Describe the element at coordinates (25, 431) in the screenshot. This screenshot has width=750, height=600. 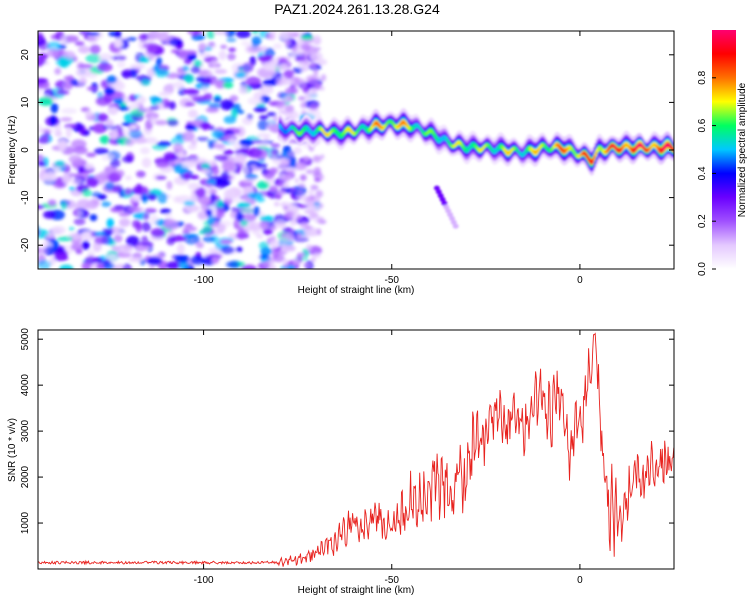
I see `y-tick-label: 3000` at that location.